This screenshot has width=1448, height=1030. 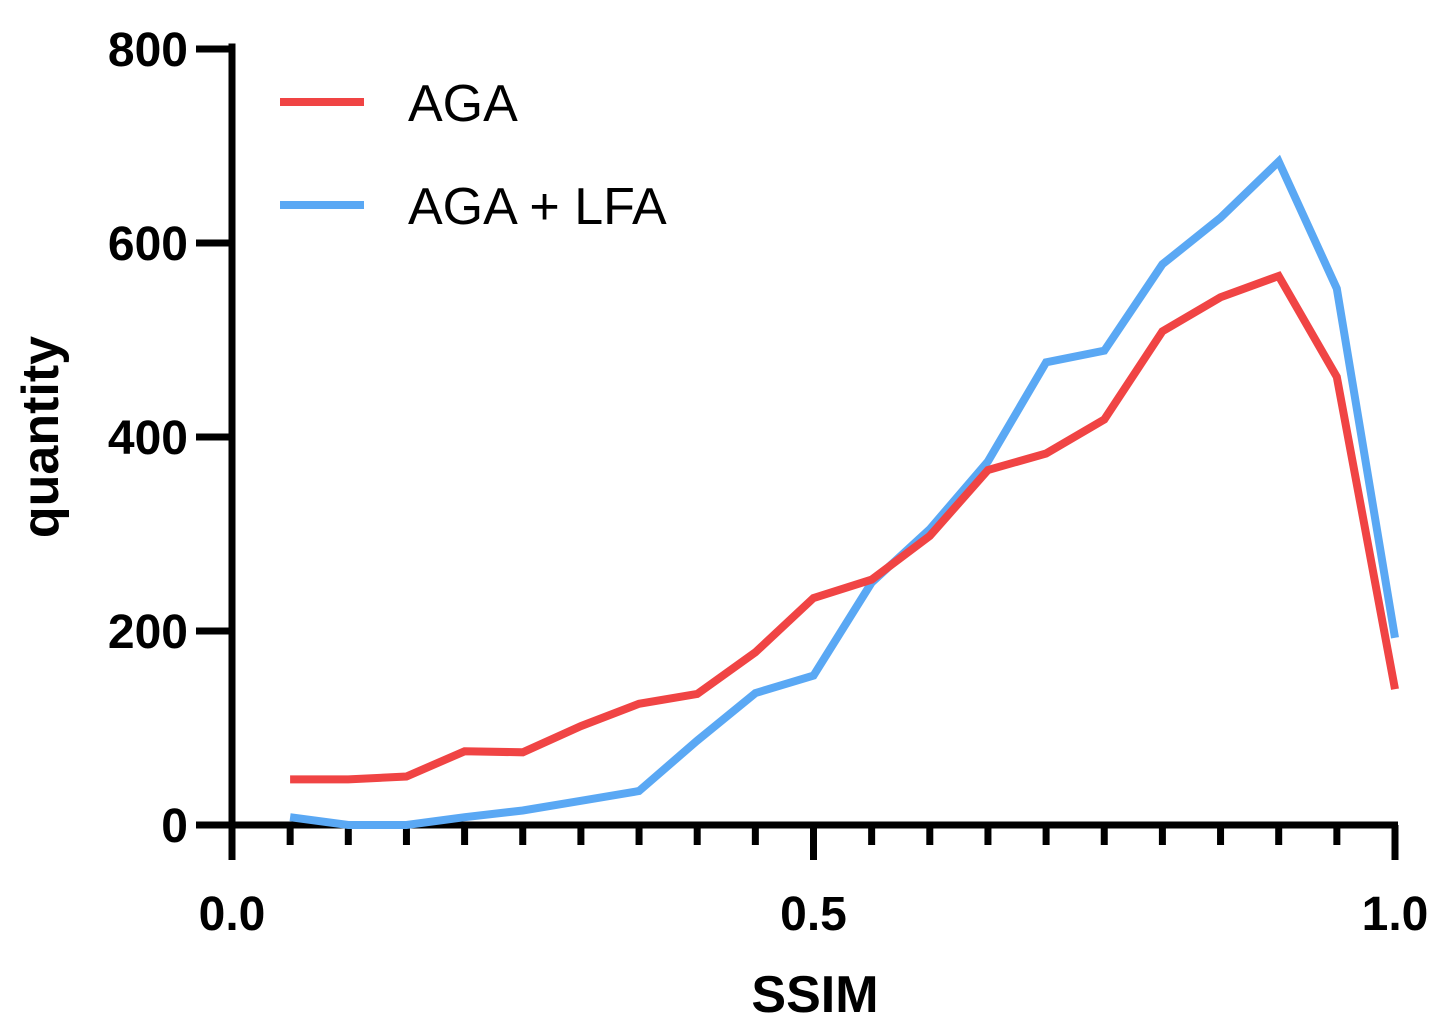 What do you see at coordinates (537, 207) in the screenshot?
I see `legend-label-aga-lfa: AGA + LFA` at bounding box center [537, 207].